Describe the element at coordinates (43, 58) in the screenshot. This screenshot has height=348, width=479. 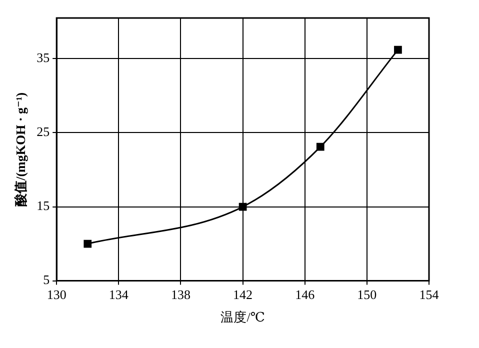
I see `y-tick-label: 35` at that location.